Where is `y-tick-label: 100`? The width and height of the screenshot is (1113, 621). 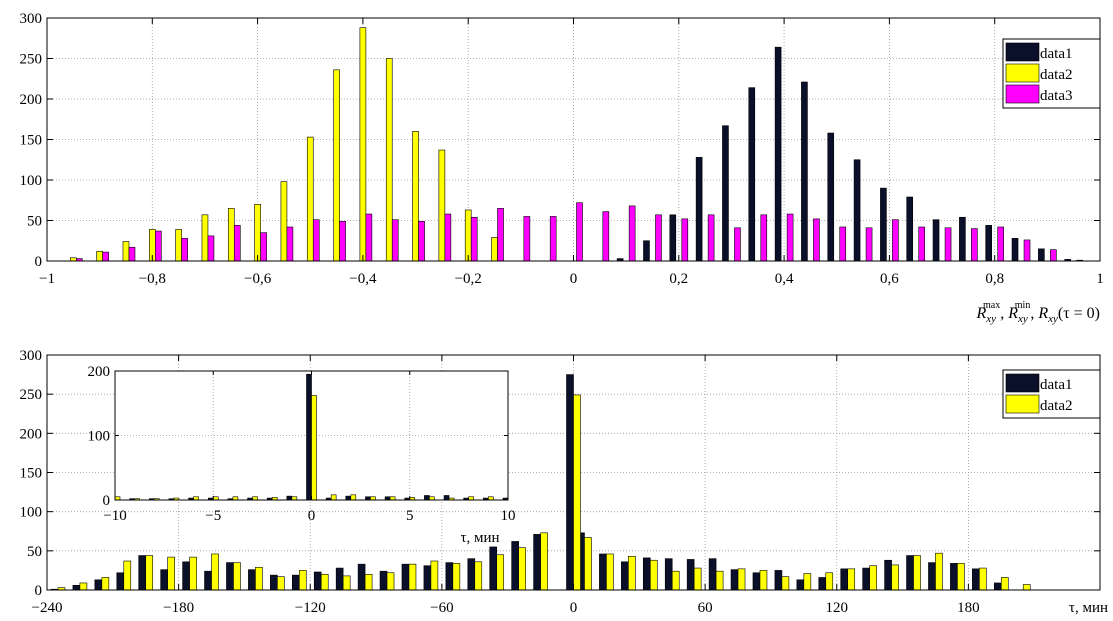
y-tick-label: 100 is located at coordinates (31, 513).